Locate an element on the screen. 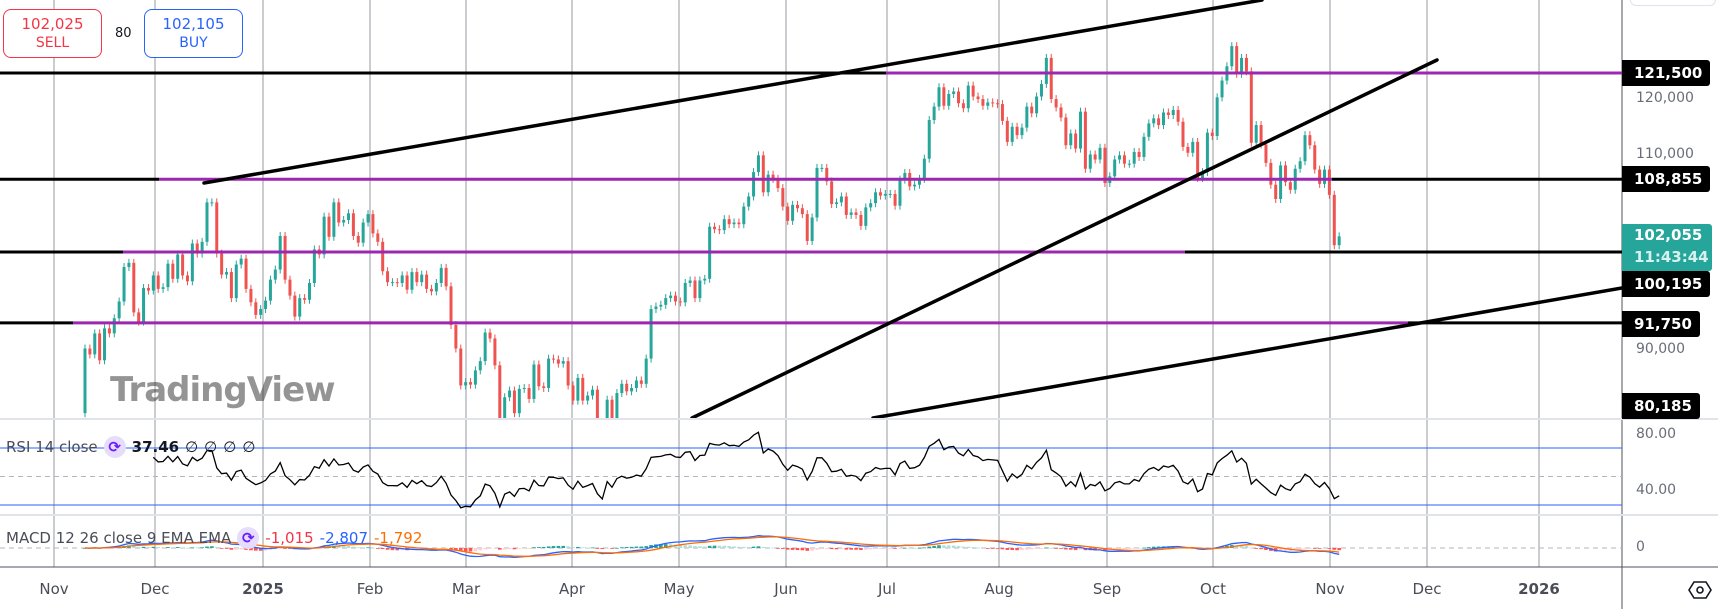 This screenshot has height=609, width=1718. spread-value: 80 is located at coordinates (123, 33).